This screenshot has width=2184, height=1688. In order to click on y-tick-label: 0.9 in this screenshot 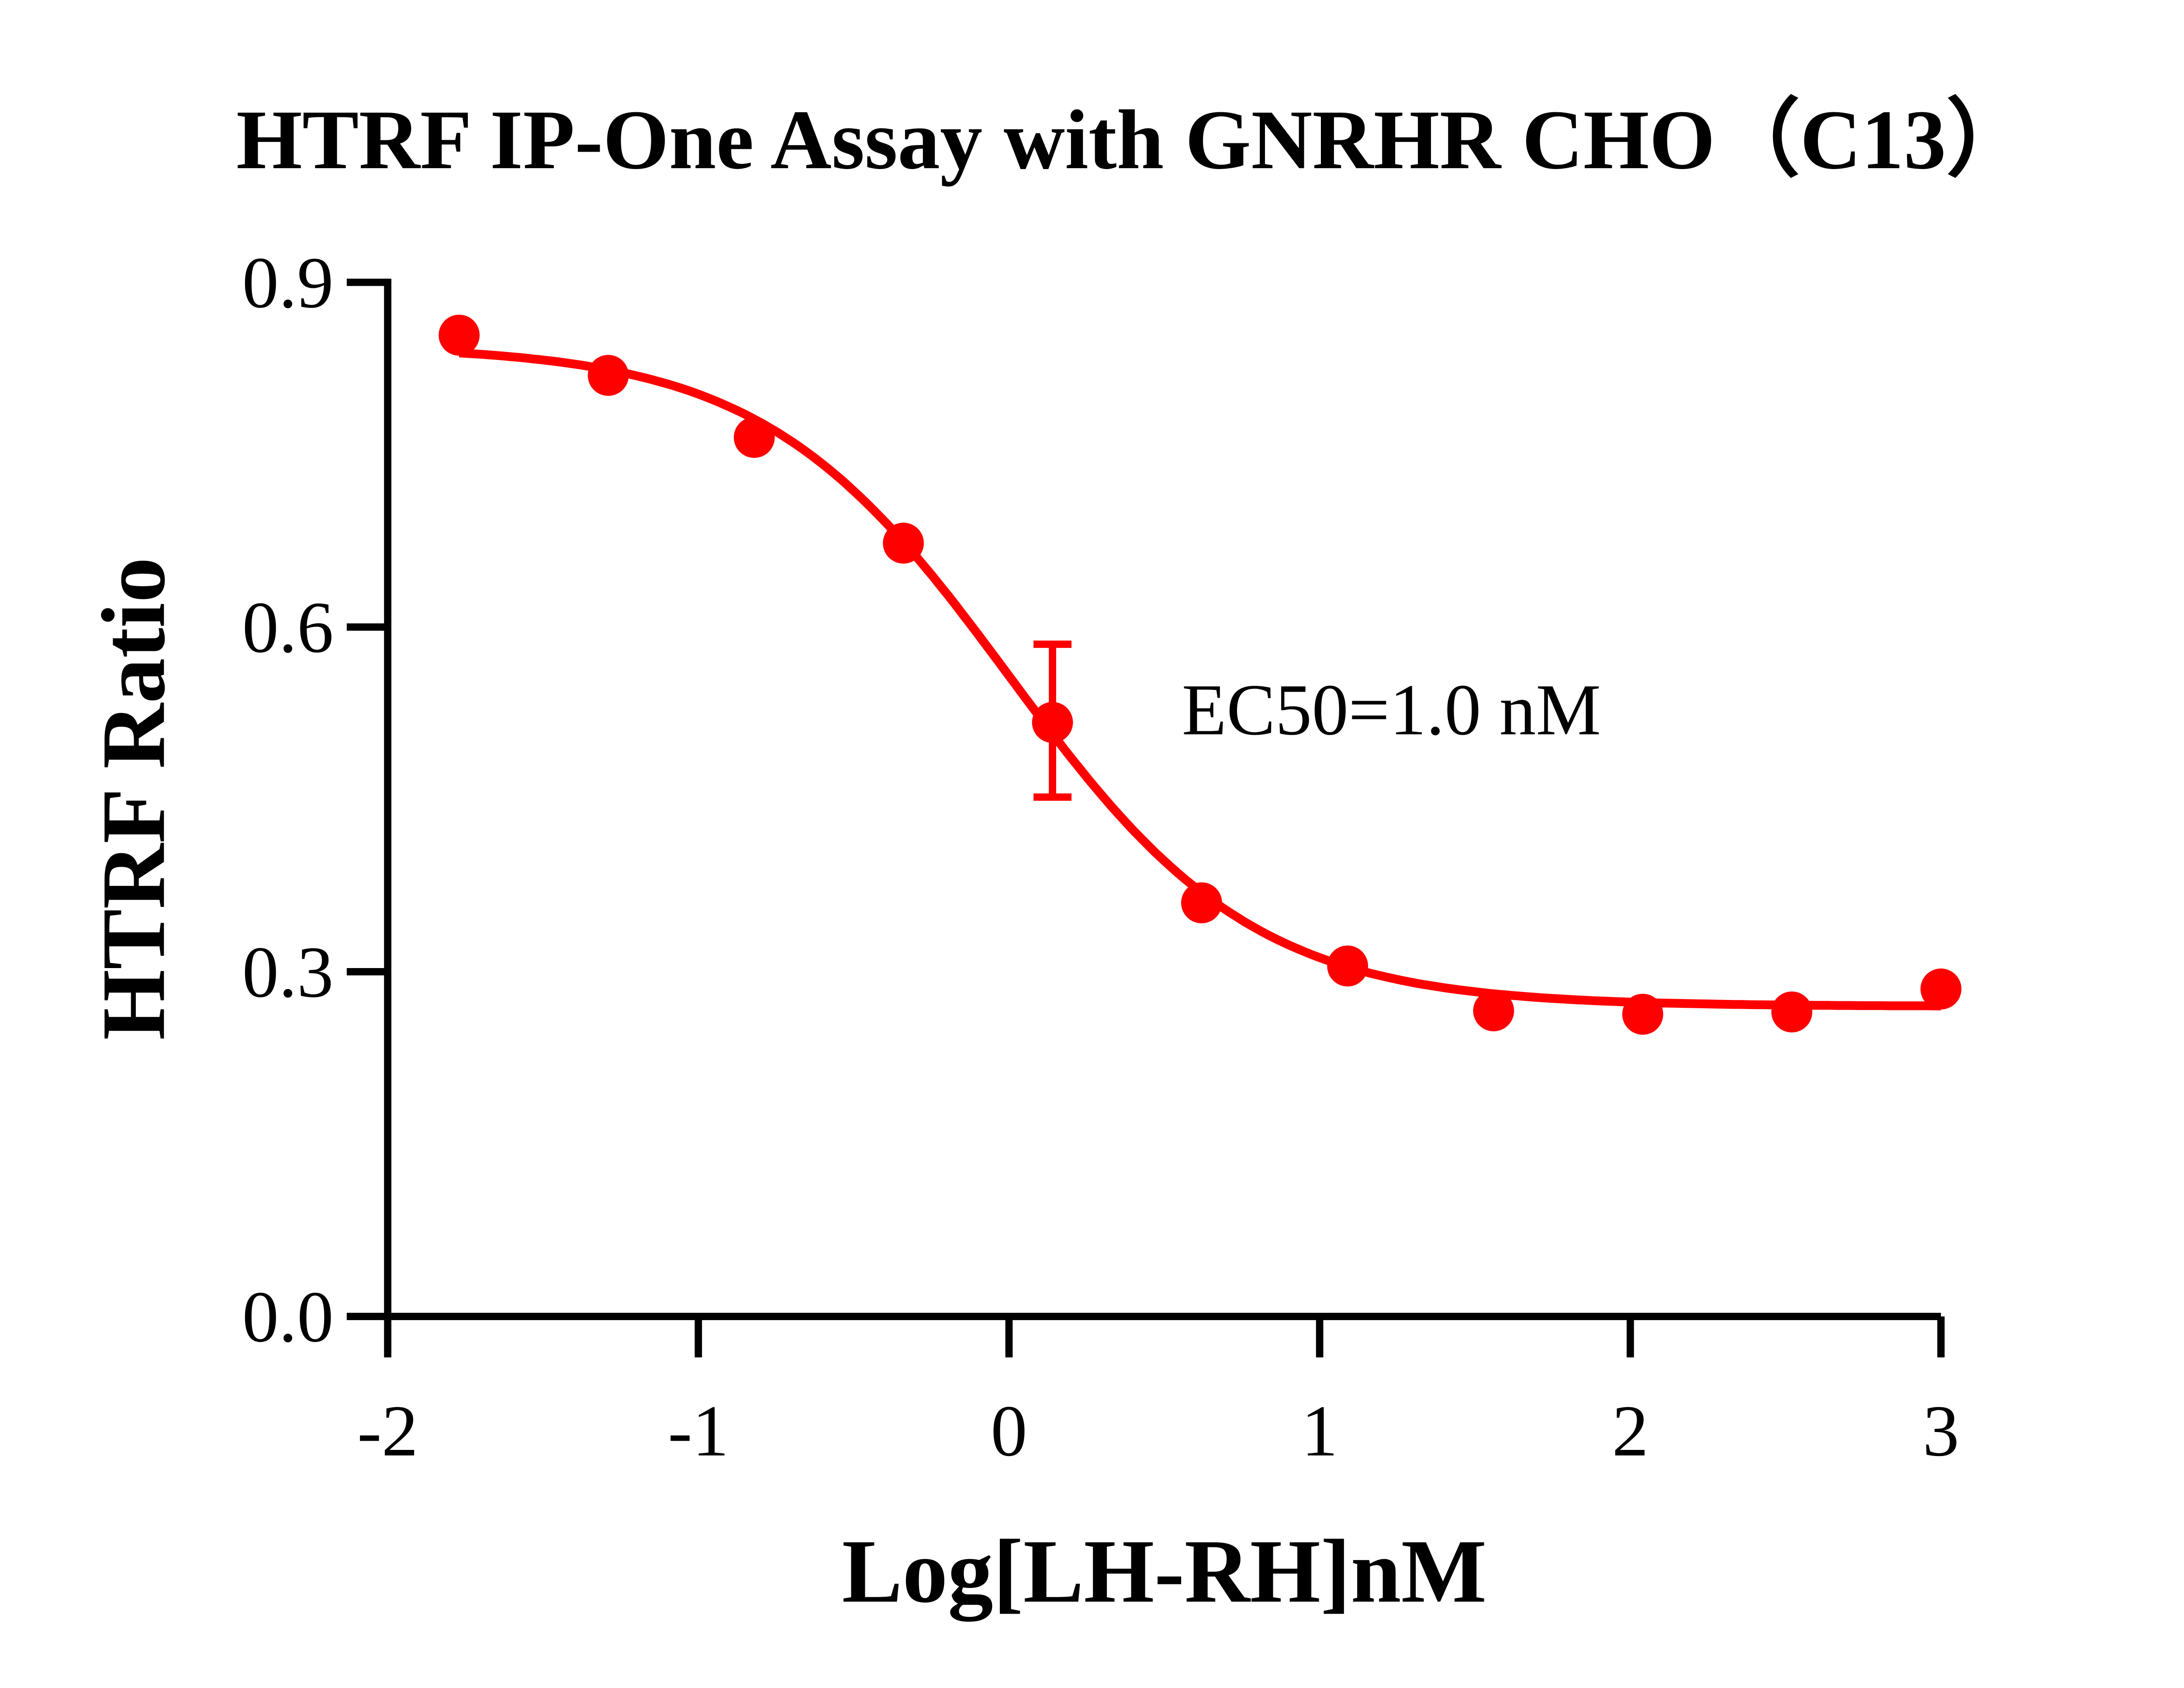, I will do `click(287, 282)`.